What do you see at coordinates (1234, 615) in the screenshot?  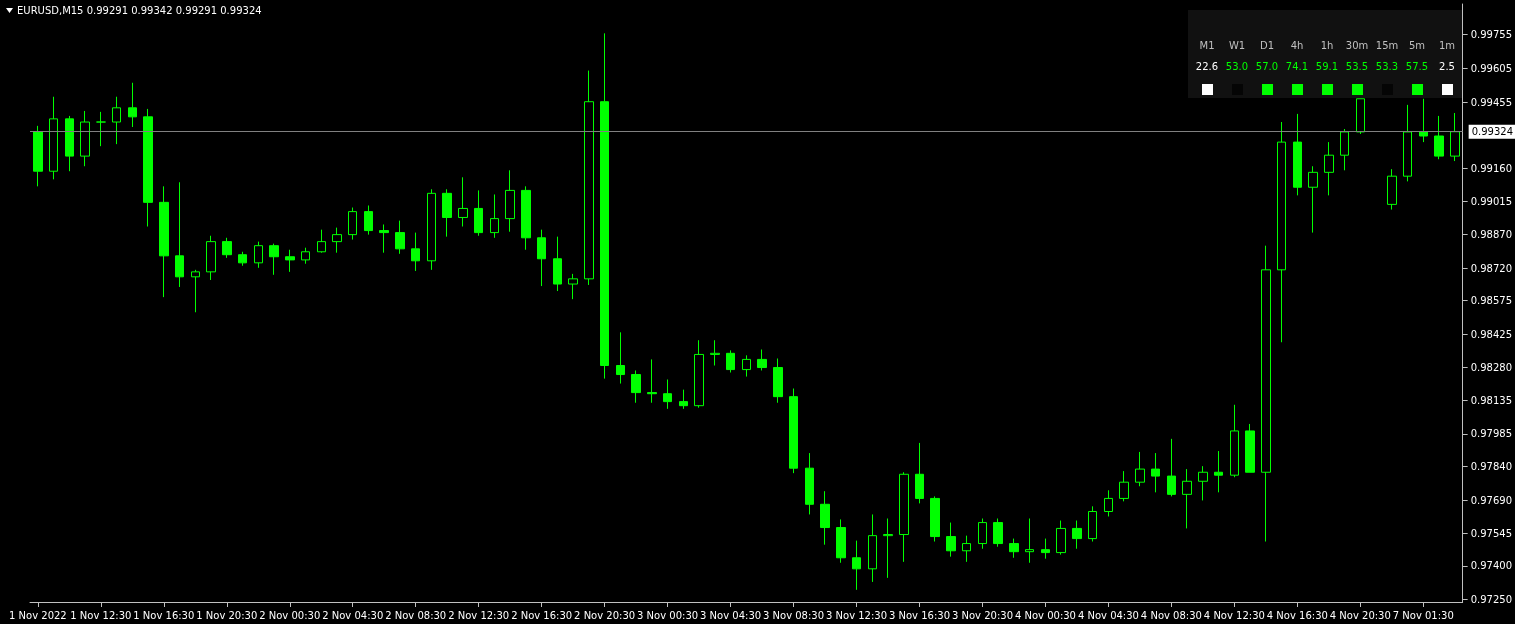 I see `x-tick-label: 4 Nov 12:30` at bounding box center [1234, 615].